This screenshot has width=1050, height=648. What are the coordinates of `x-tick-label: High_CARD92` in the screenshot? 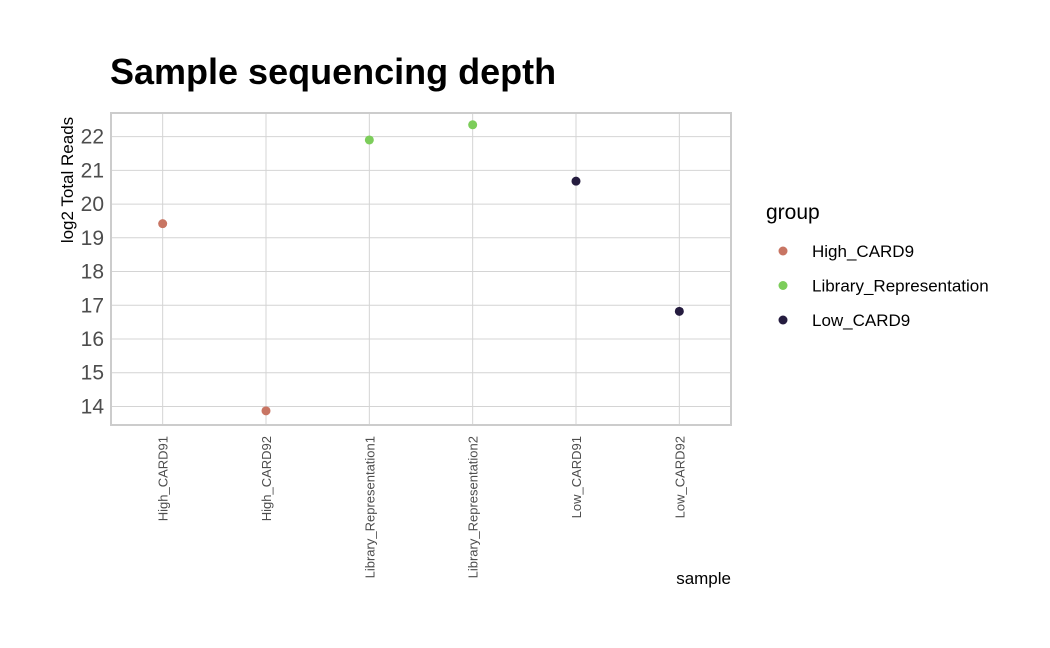 It's located at (266, 478).